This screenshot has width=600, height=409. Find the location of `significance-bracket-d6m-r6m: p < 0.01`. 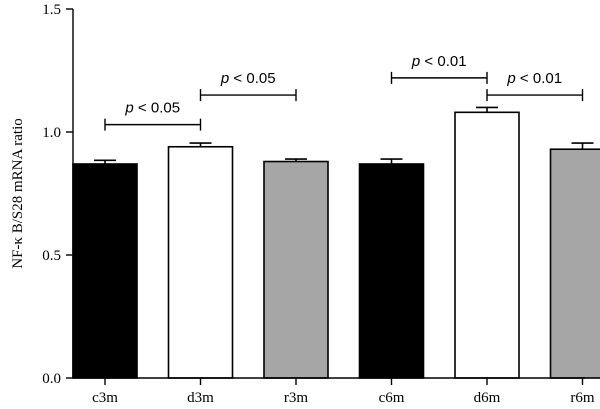

significance-bracket-d6m-r6m: p < 0.01 is located at coordinates (535, 86).